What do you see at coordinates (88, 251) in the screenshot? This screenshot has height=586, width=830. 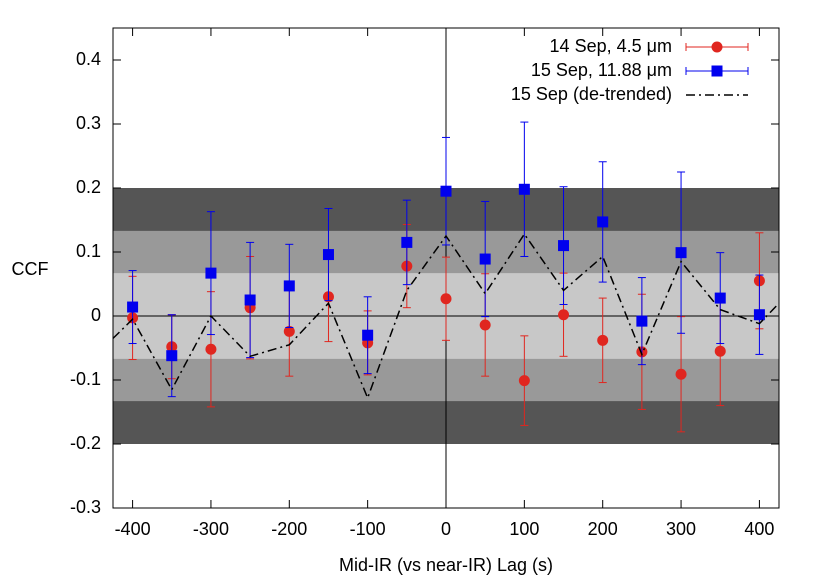 I see `y-tick-label: 0.1` at bounding box center [88, 251].